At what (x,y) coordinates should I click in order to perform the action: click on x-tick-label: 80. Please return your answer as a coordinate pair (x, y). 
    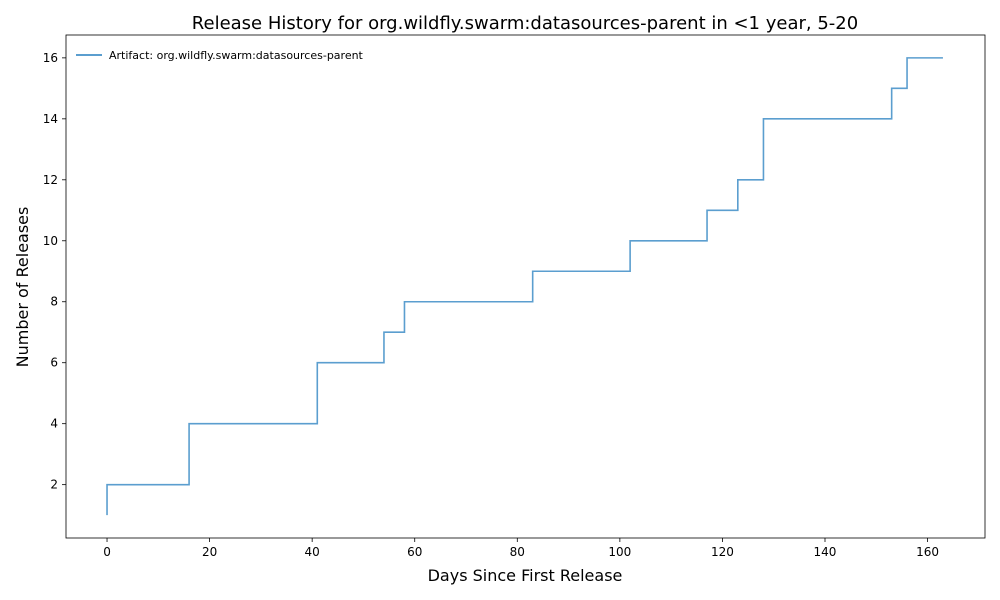
    Looking at the image, I should click on (517, 552).